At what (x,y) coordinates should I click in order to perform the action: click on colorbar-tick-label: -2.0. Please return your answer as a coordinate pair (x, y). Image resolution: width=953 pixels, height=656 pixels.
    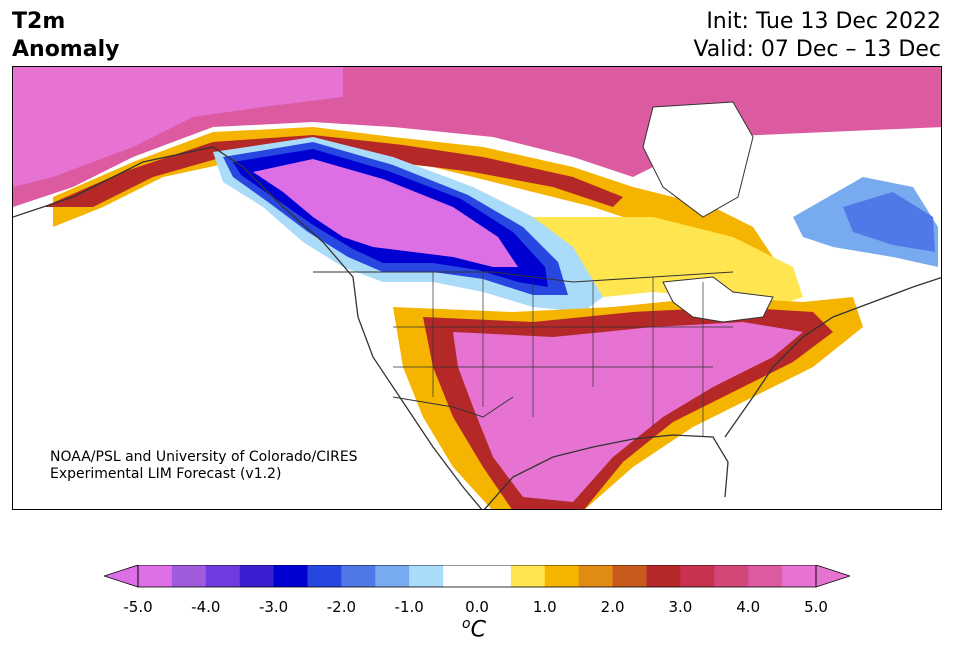
    Looking at the image, I should click on (341, 607).